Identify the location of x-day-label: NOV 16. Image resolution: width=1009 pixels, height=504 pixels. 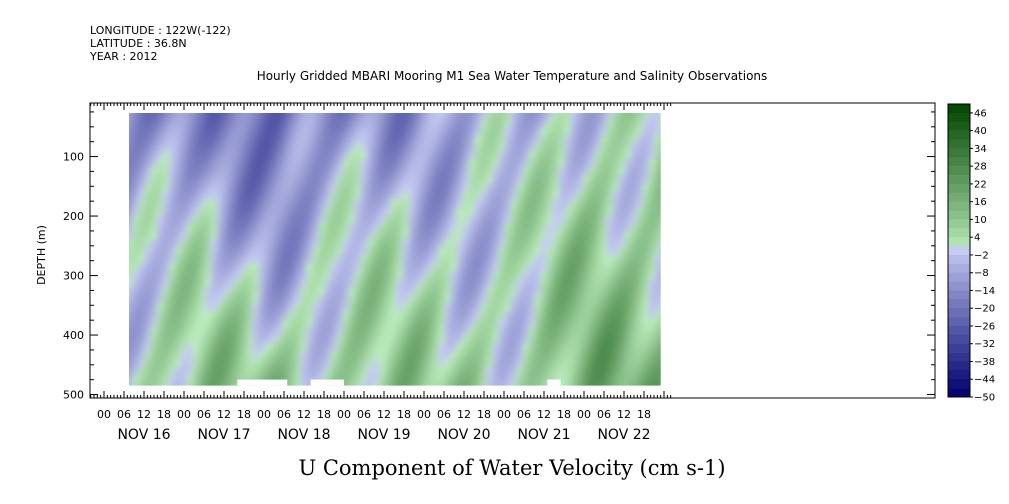
(143, 435).